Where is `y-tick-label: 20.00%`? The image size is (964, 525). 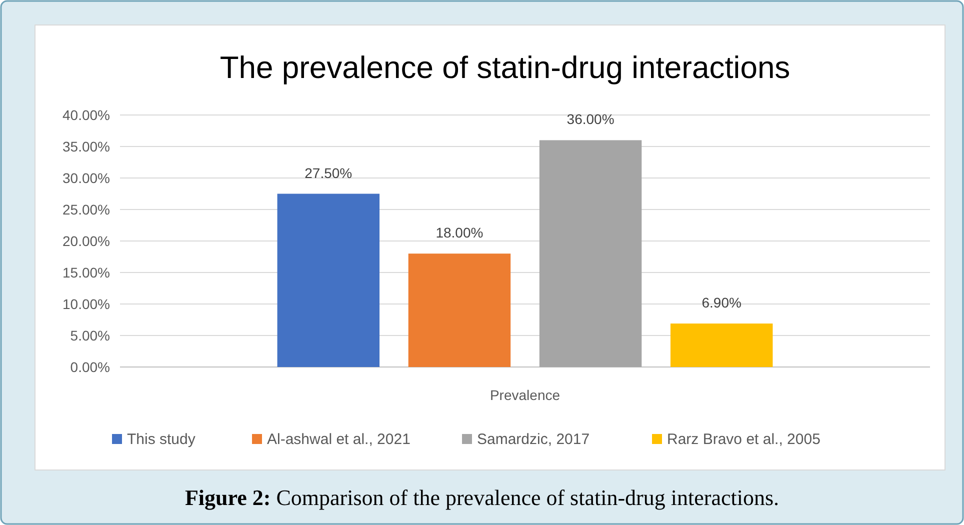
y-tick-label: 20.00% is located at coordinates (86, 241).